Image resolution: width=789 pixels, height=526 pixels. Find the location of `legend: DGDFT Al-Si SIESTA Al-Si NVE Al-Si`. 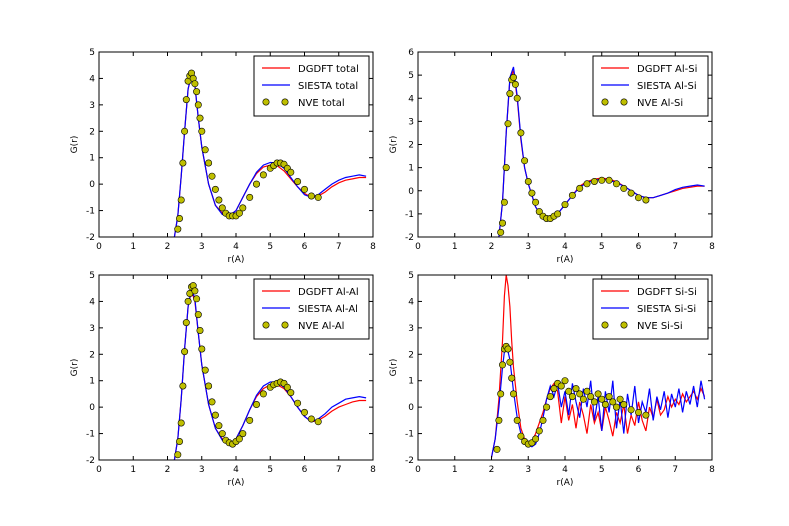

legend: DGDFT Al-Si SIESTA Al-Si NVE Al-Si is located at coordinates (650, 86).